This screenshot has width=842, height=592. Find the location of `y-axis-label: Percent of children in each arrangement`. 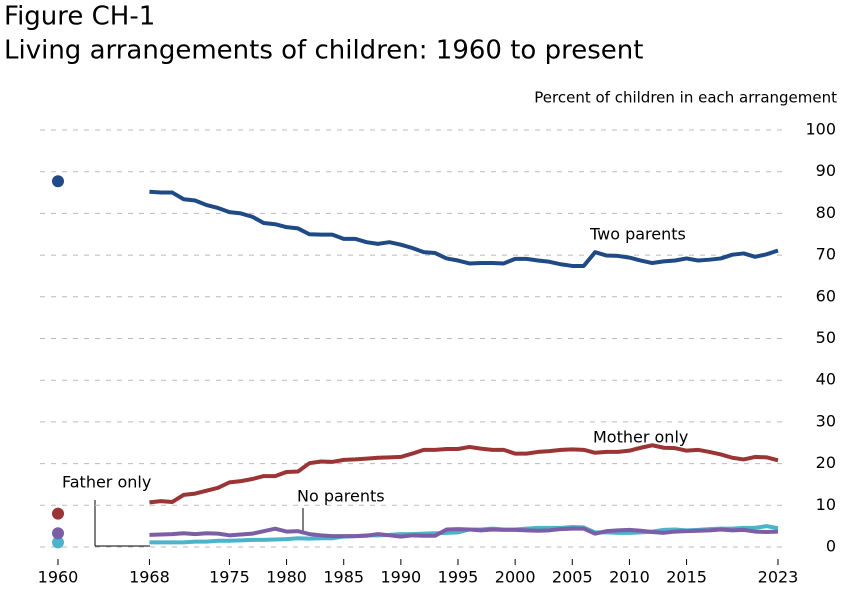

y-axis-label: Percent of children in each arrangement is located at coordinates (685, 98).